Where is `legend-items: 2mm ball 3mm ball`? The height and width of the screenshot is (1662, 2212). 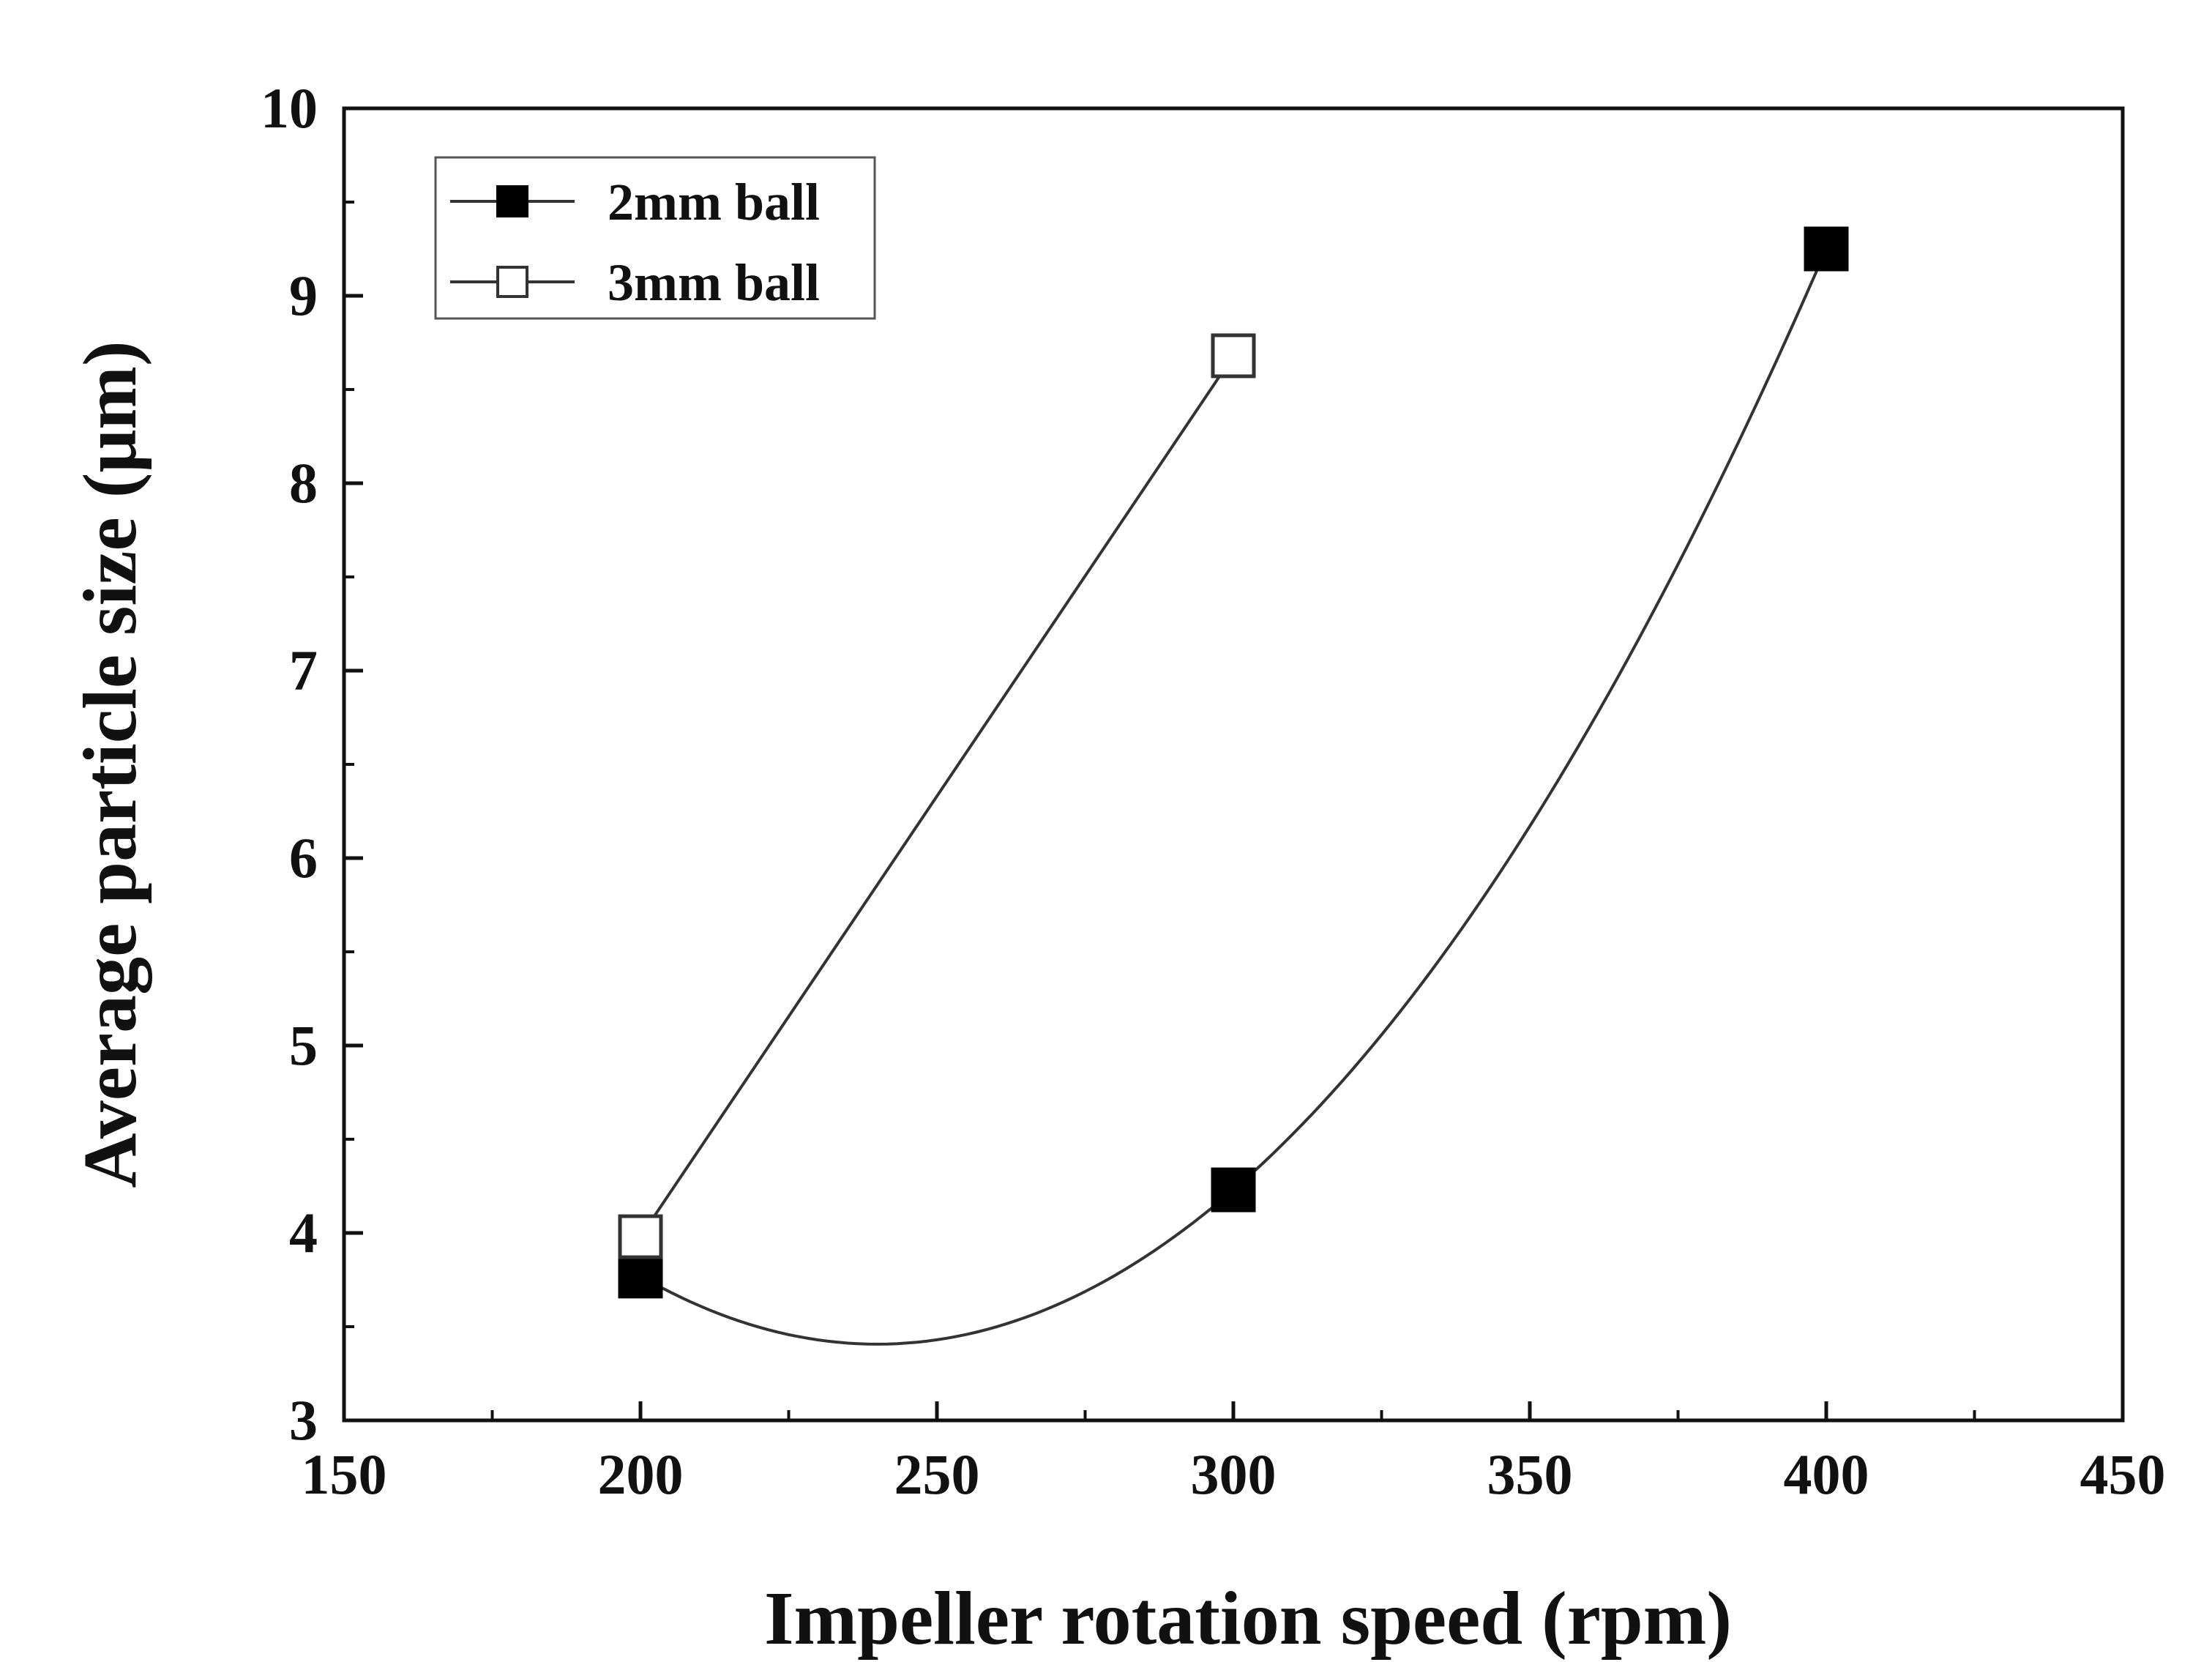 legend-items: 2mm ball 3mm ball is located at coordinates (635, 242).